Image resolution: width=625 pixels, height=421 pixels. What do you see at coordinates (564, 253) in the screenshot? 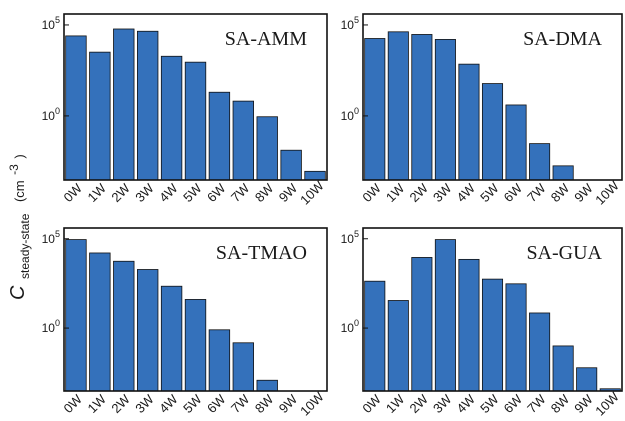
I see `panel-title: SA-GUA` at bounding box center [564, 253].